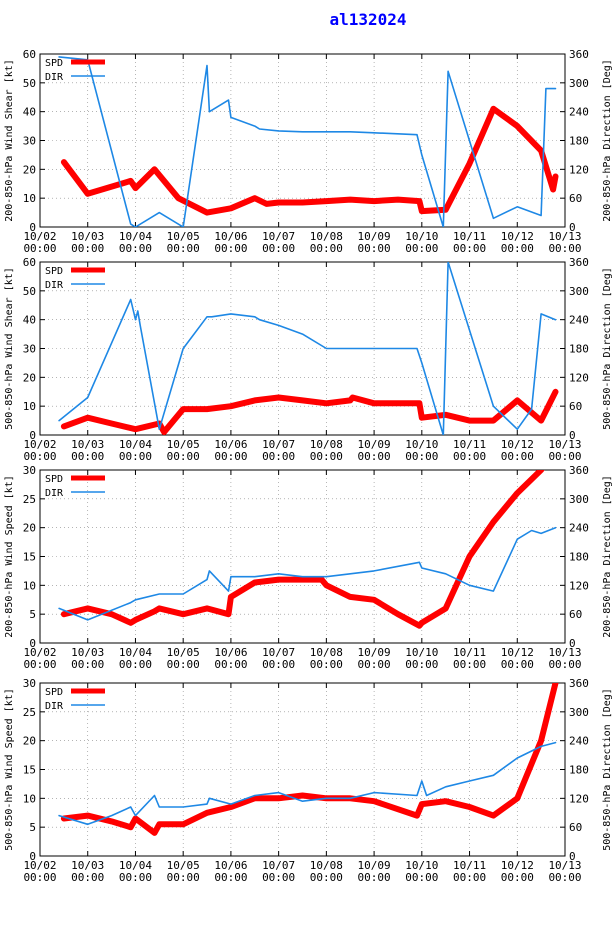 This screenshot has width=614, height=936. I want to click on y-axis-label-left: 200-850-hPa Wind Shear [kt], so click(9, 140).